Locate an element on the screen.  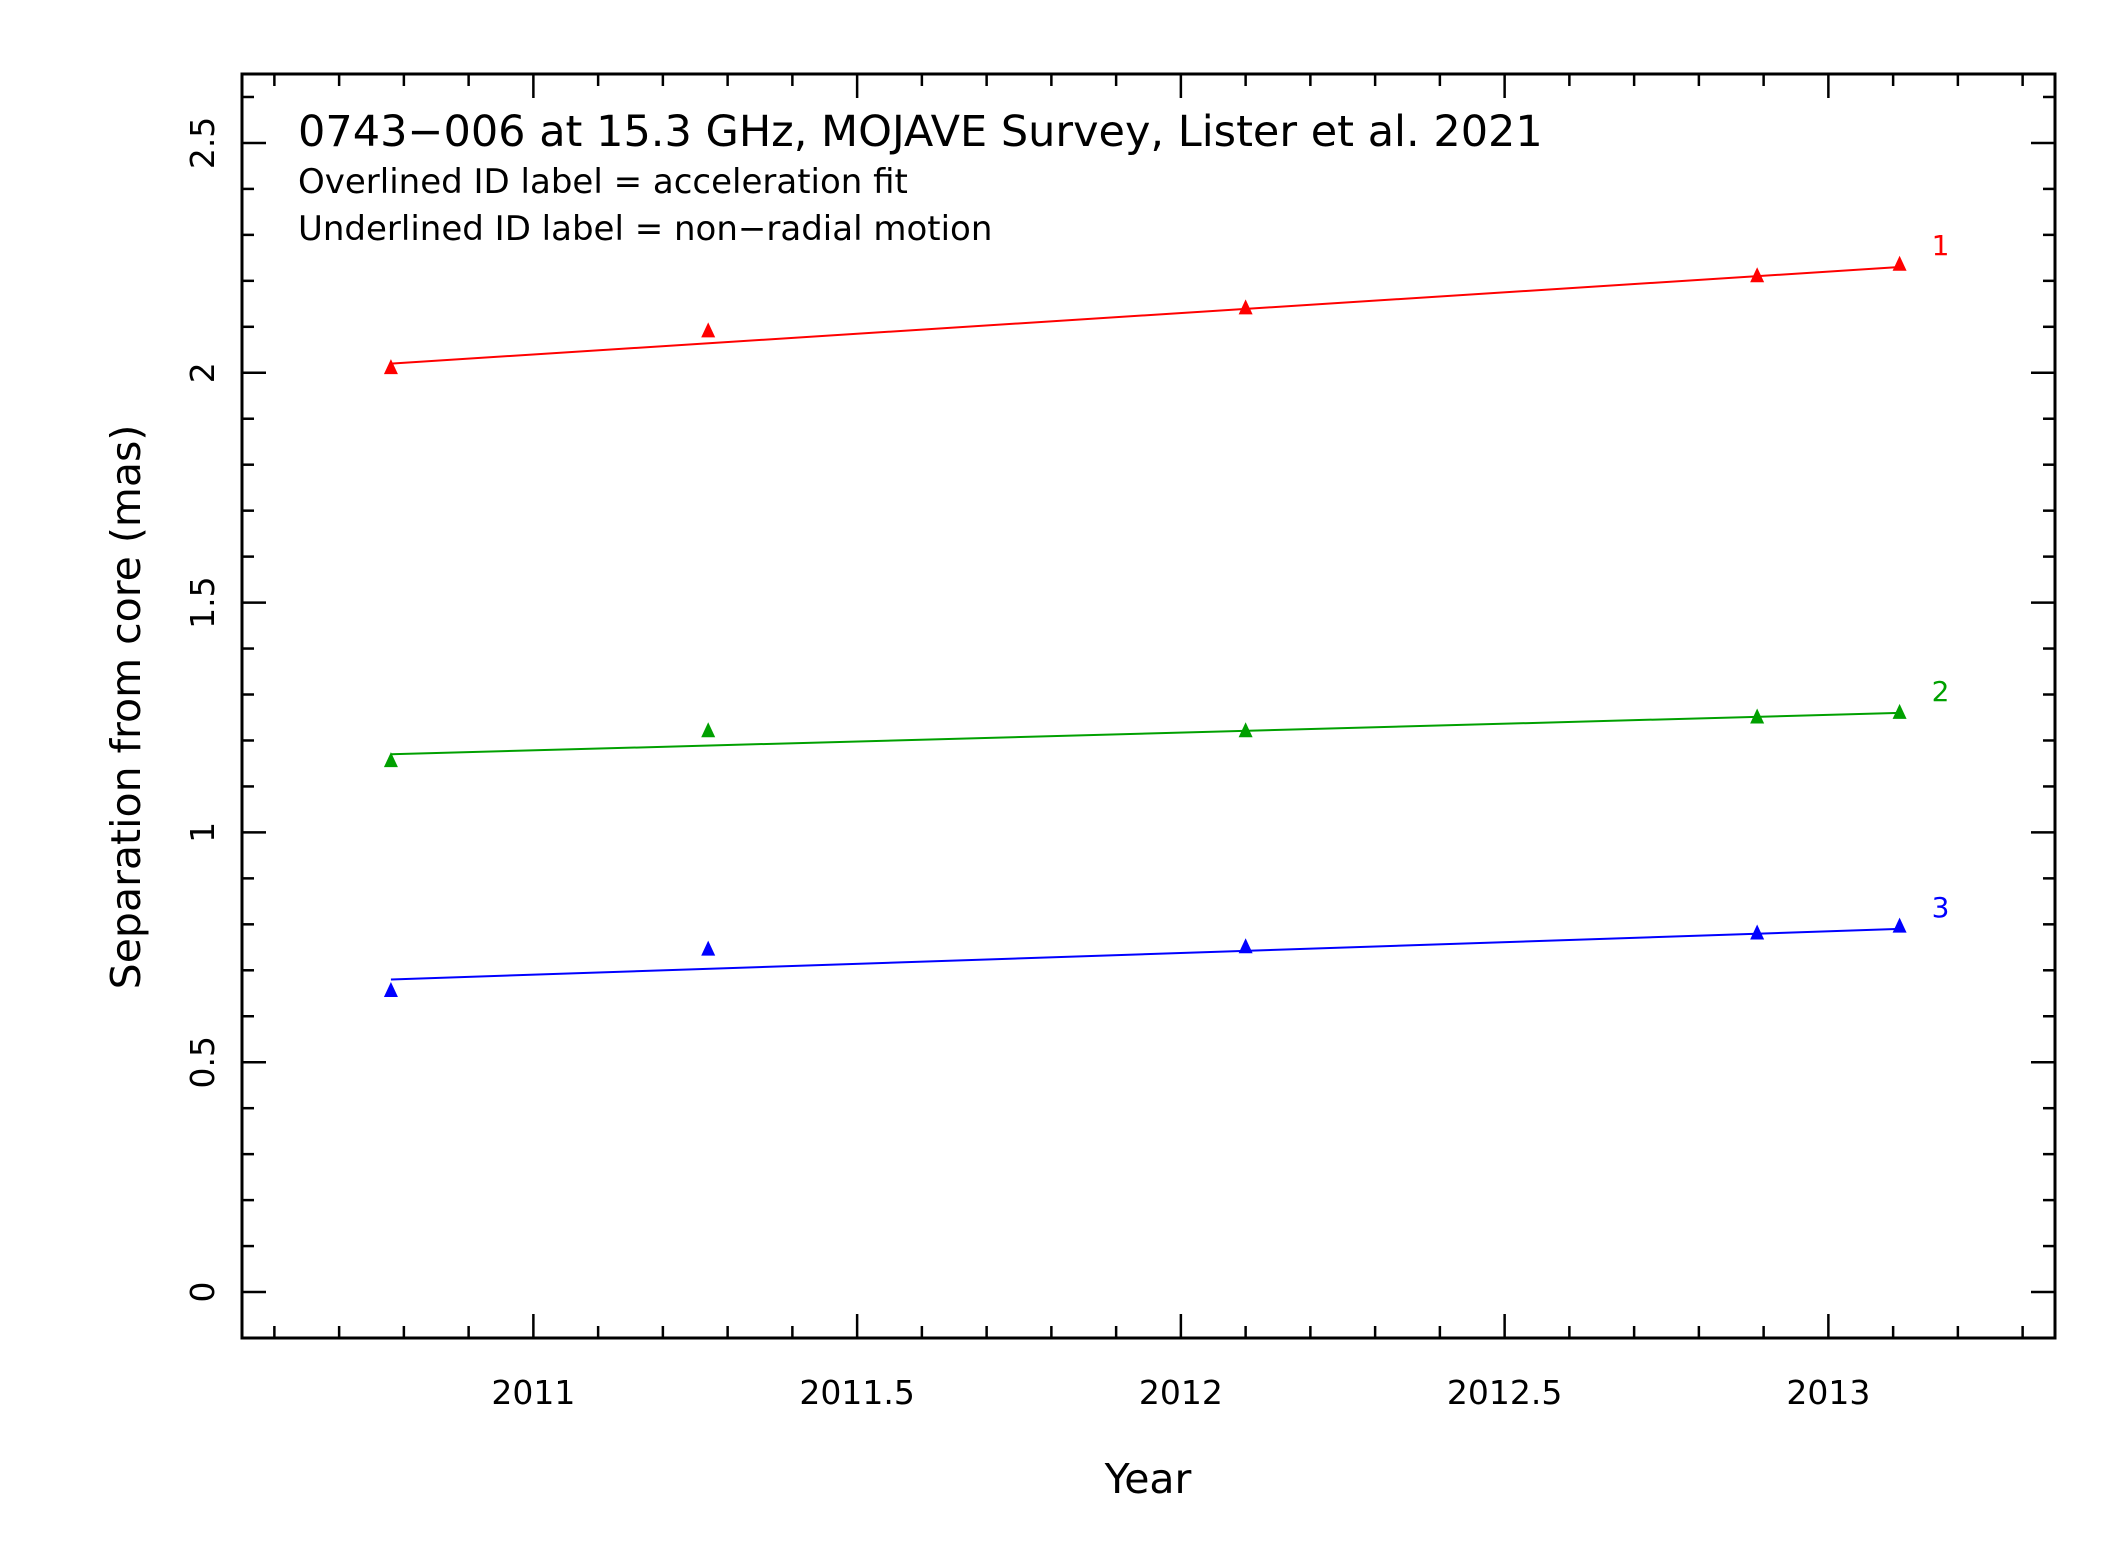
series-label-3: 3 is located at coordinates (1941, 907).